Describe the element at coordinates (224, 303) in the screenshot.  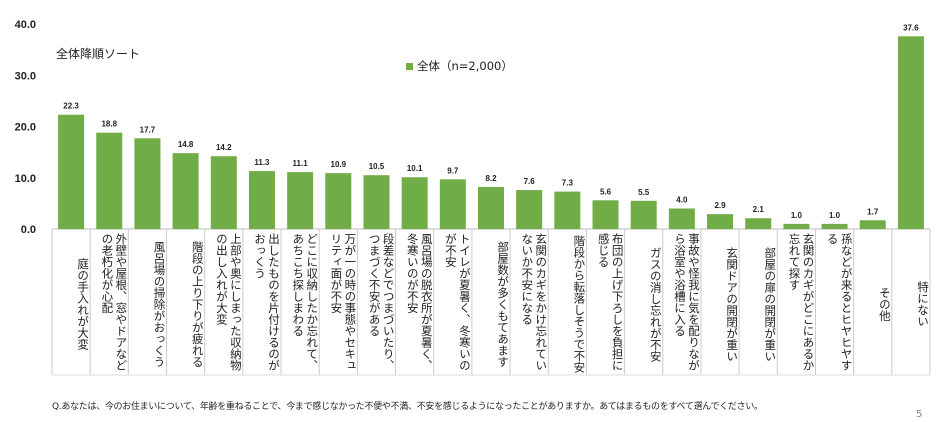
I see `category-label: 上部や奥にしまった収納物の出し入れが大変` at that location.